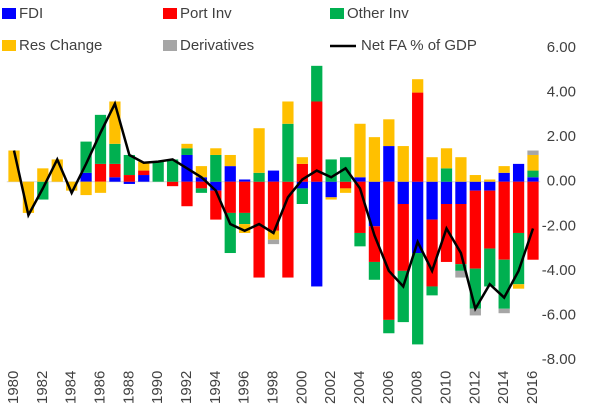 The height and width of the screenshot is (408, 605). Describe the element at coordinates (561, 47) in the screenshot. I see `y-tick-label: 6.00` at that location.